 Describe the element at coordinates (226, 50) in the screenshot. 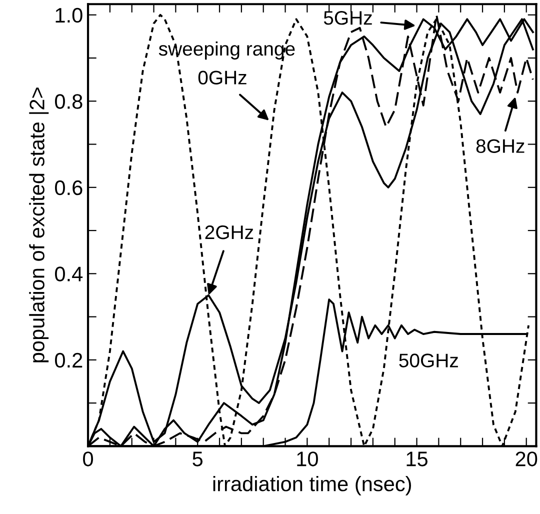

I see `annotation: sweeping range` at that location.